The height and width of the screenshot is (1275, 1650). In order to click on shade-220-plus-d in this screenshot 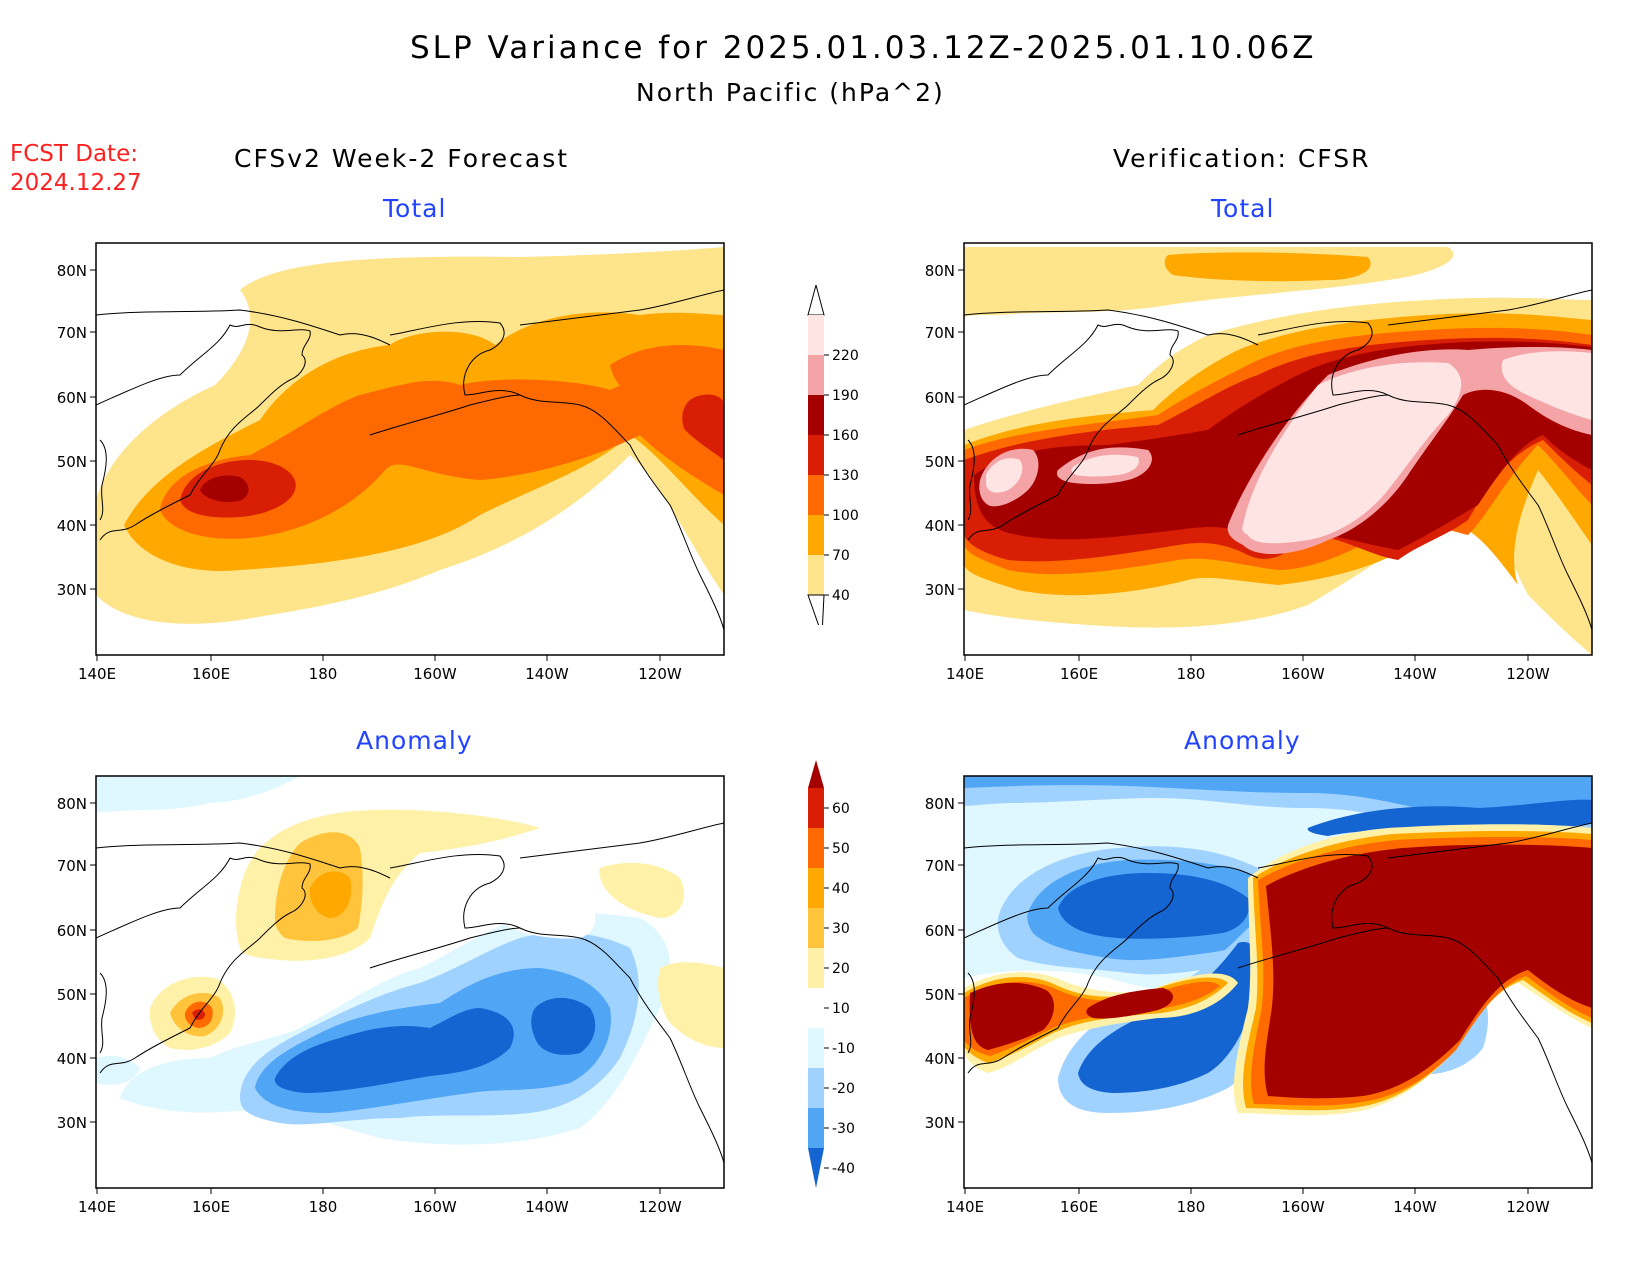, I will do `click(1105, 465)`.